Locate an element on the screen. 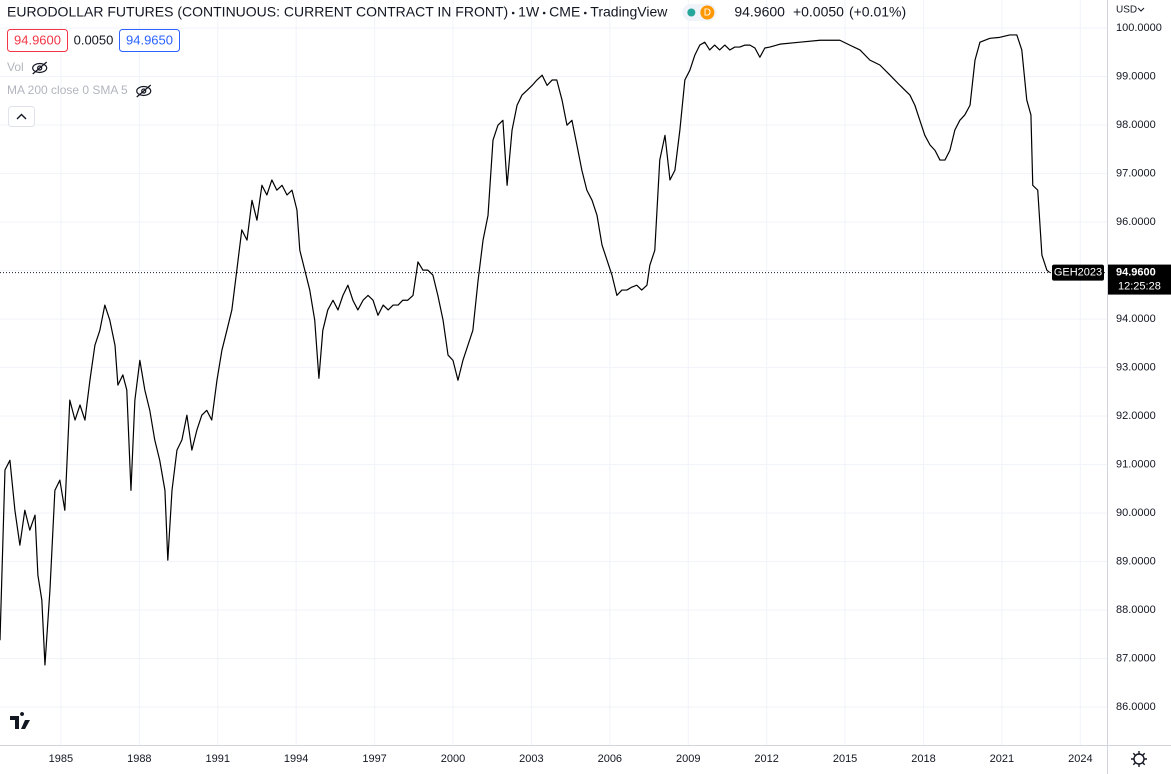 The height and width of the screenshot is (774, 1171). symbol-label: GEH2023 is located at coordinates (1078, 272).